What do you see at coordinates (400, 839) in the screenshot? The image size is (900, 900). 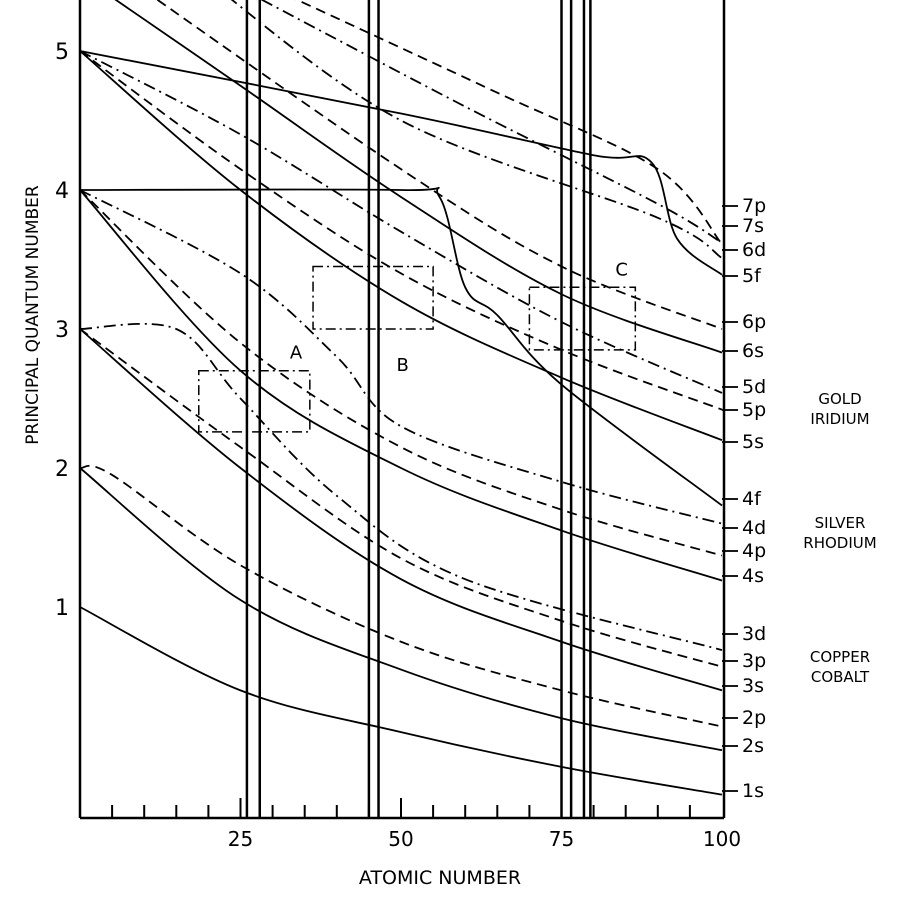 I see `x-tick-label: 50` at bounding box center [400, 839].